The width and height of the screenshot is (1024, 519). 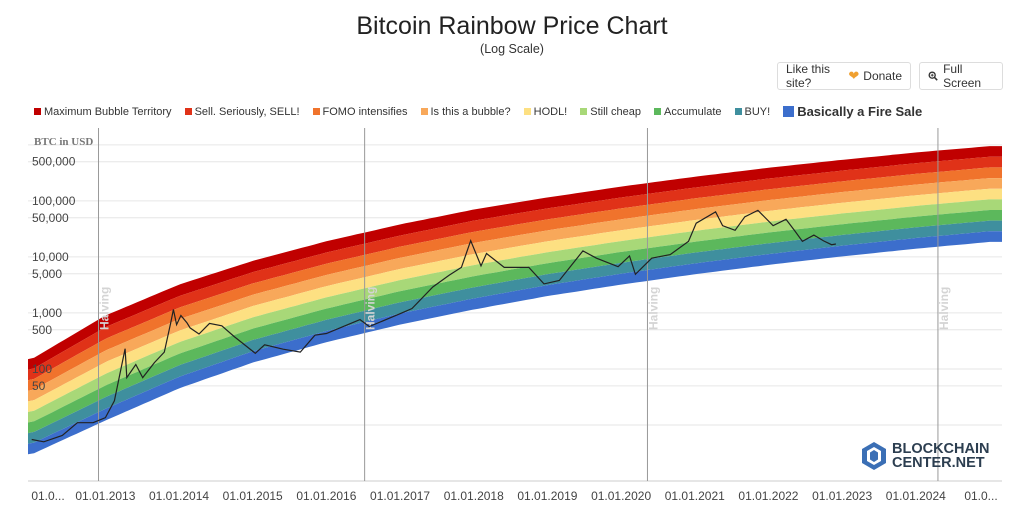 I want to click on legend-item: Basically a Fire Sale, so click(x=852, y=111).